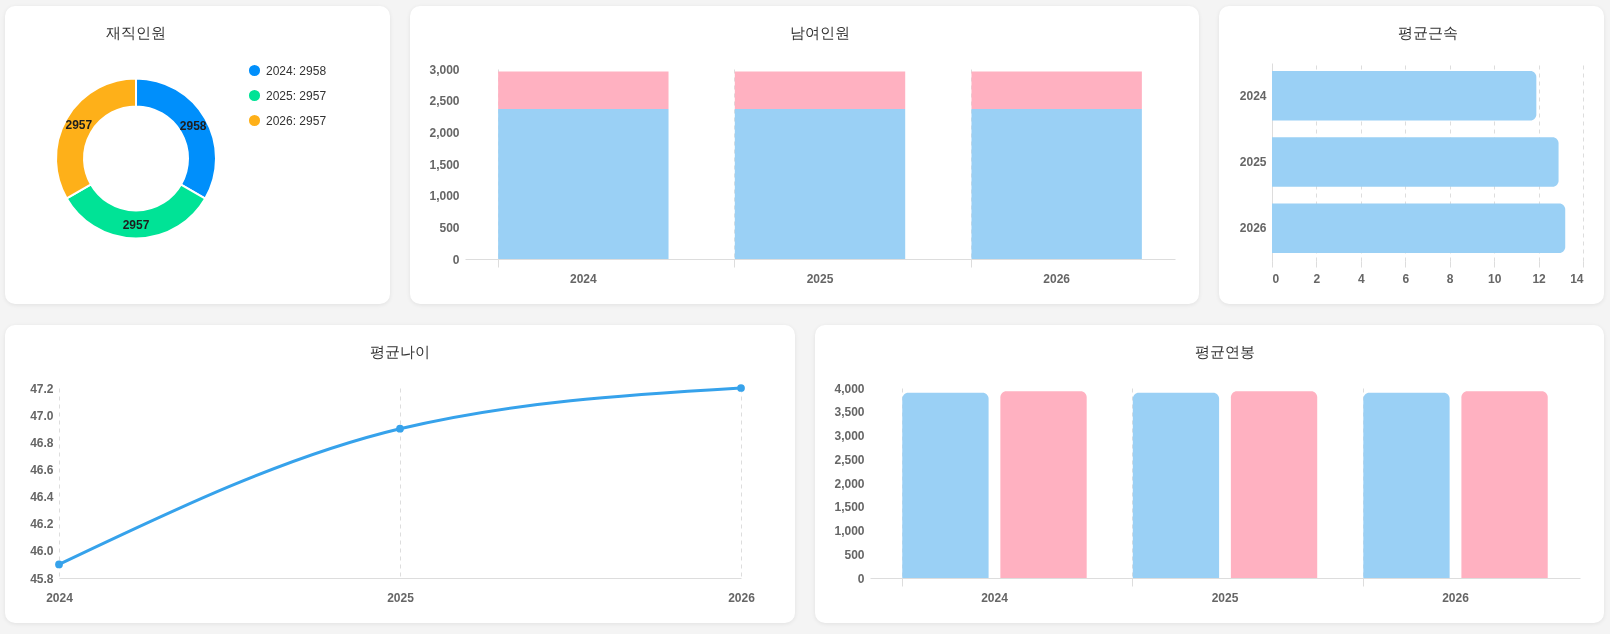 Image resolution: width=1610 pixels, height=634 pixels. I want to click on data-label: 2958, so click(193, 125).